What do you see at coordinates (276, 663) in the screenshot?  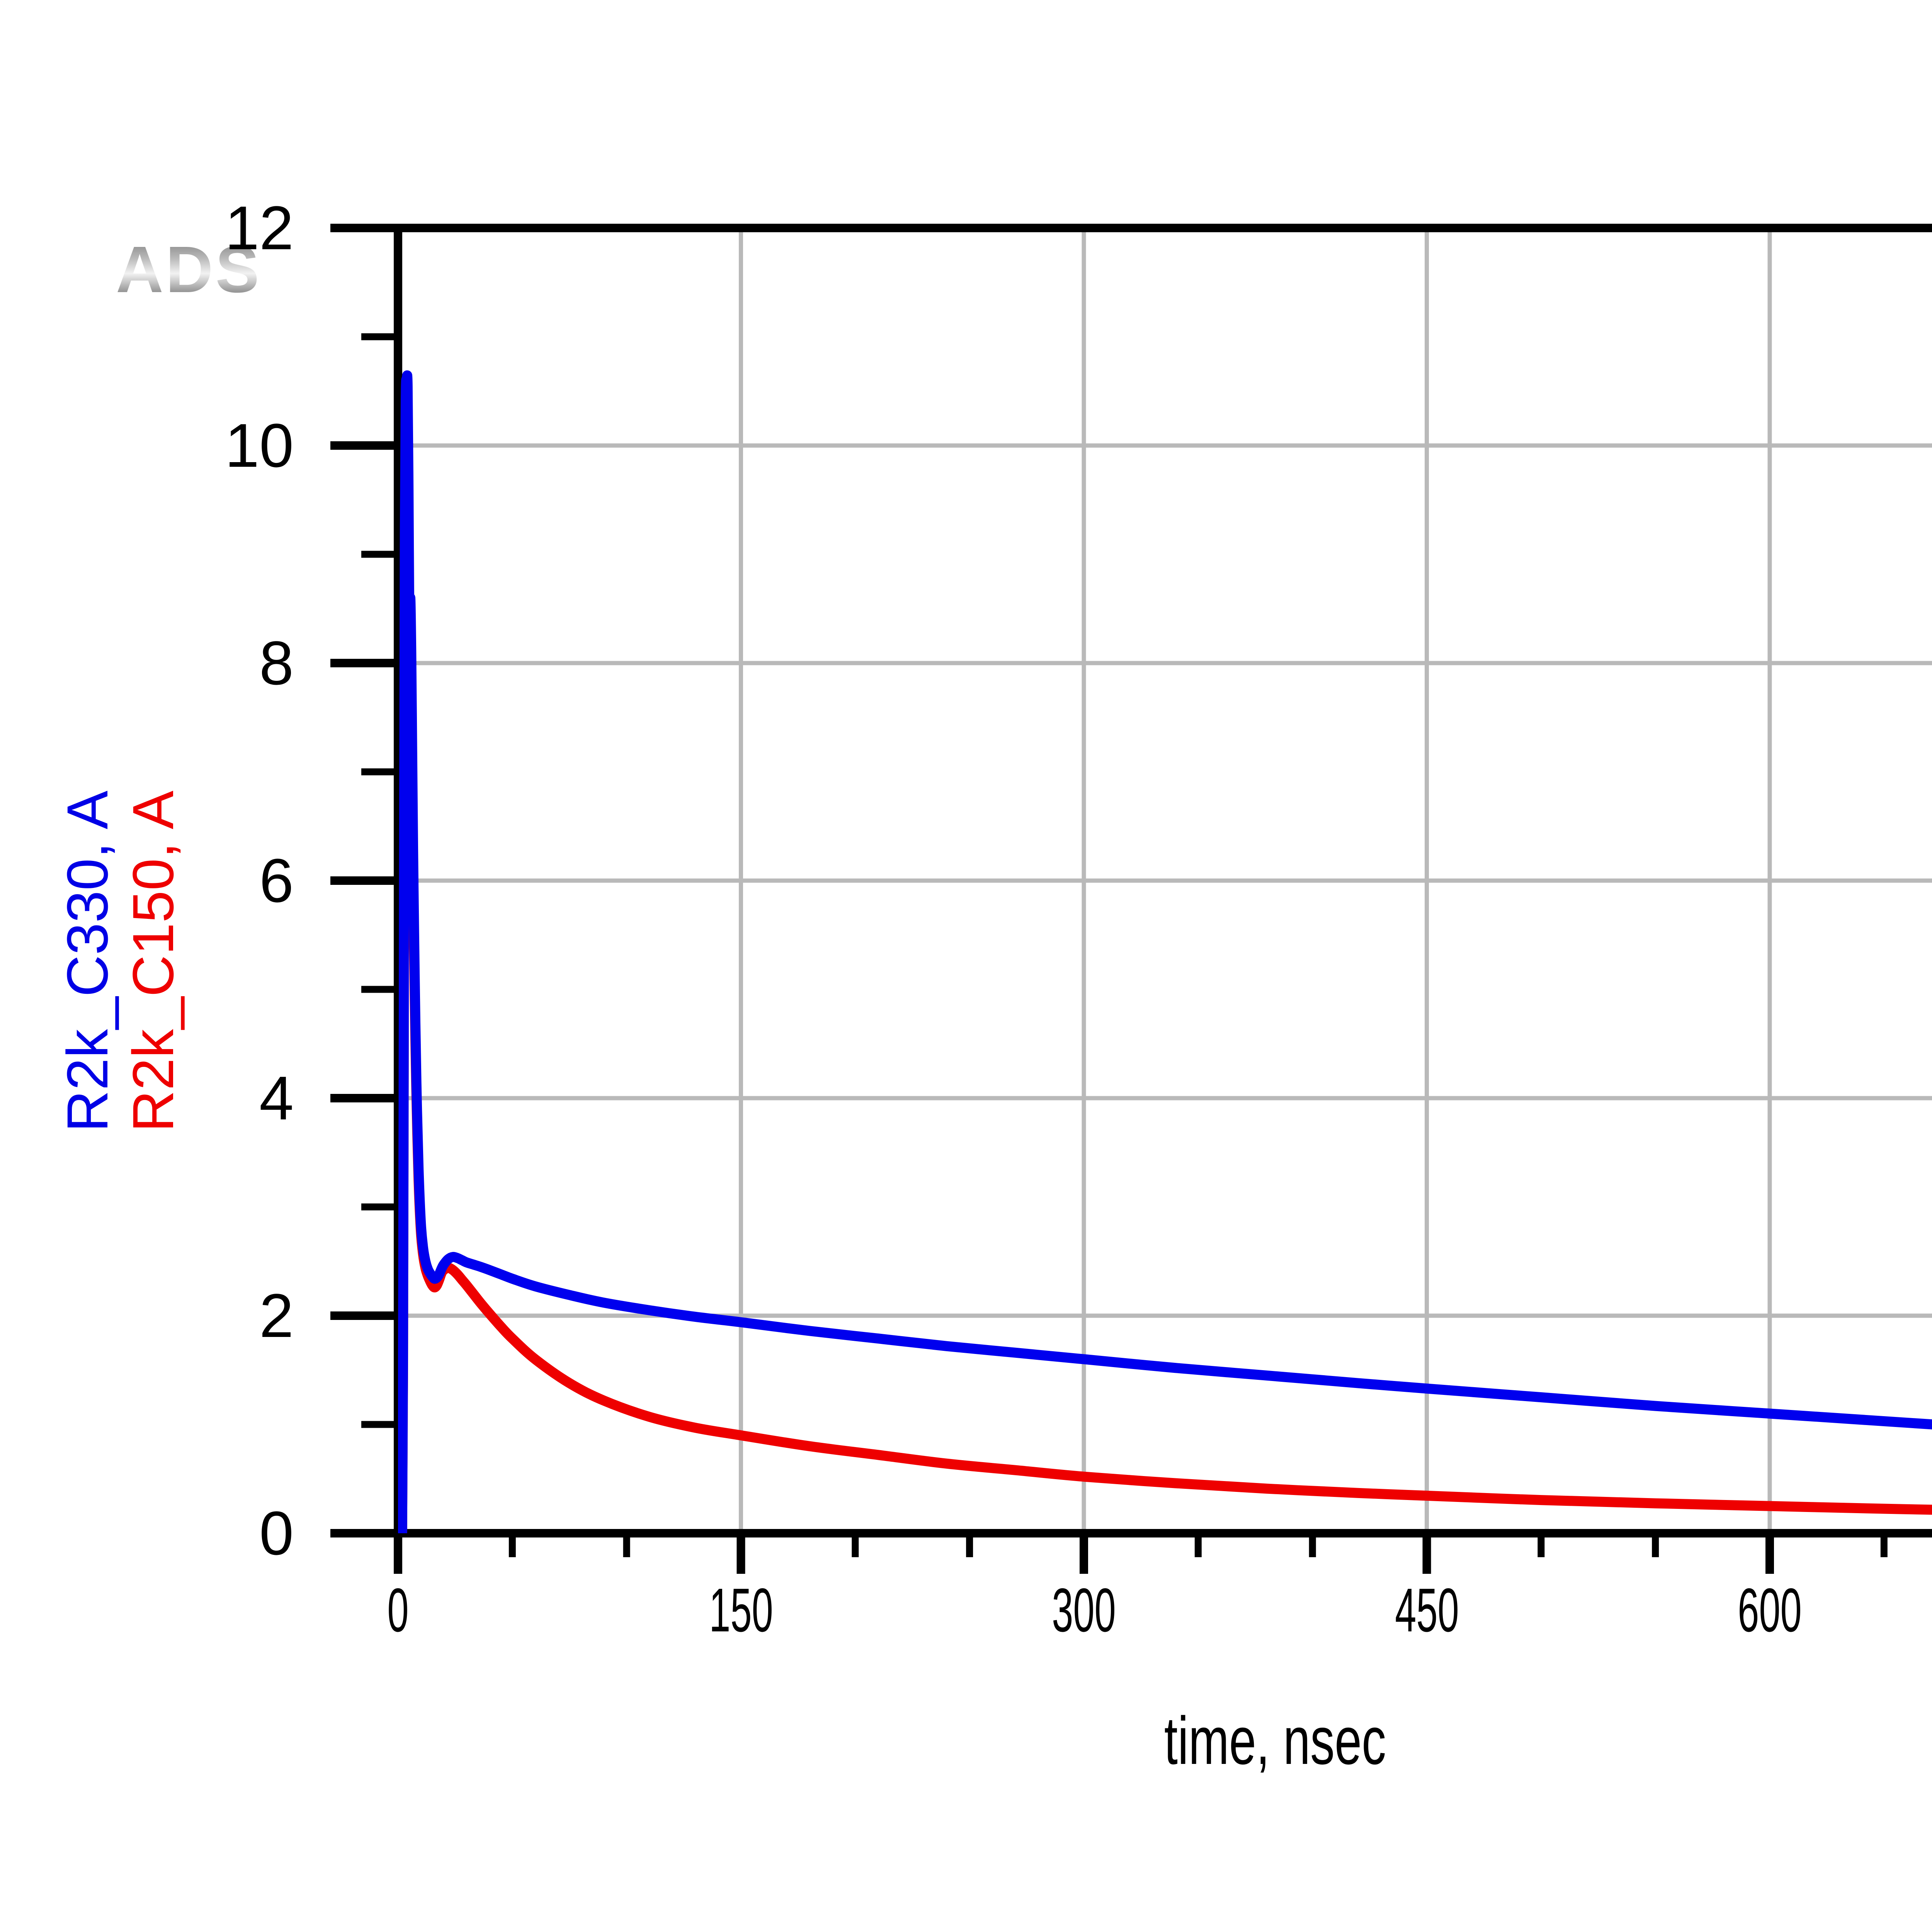 I see `y-tick-label: 8` at bounding box center [276, 663].